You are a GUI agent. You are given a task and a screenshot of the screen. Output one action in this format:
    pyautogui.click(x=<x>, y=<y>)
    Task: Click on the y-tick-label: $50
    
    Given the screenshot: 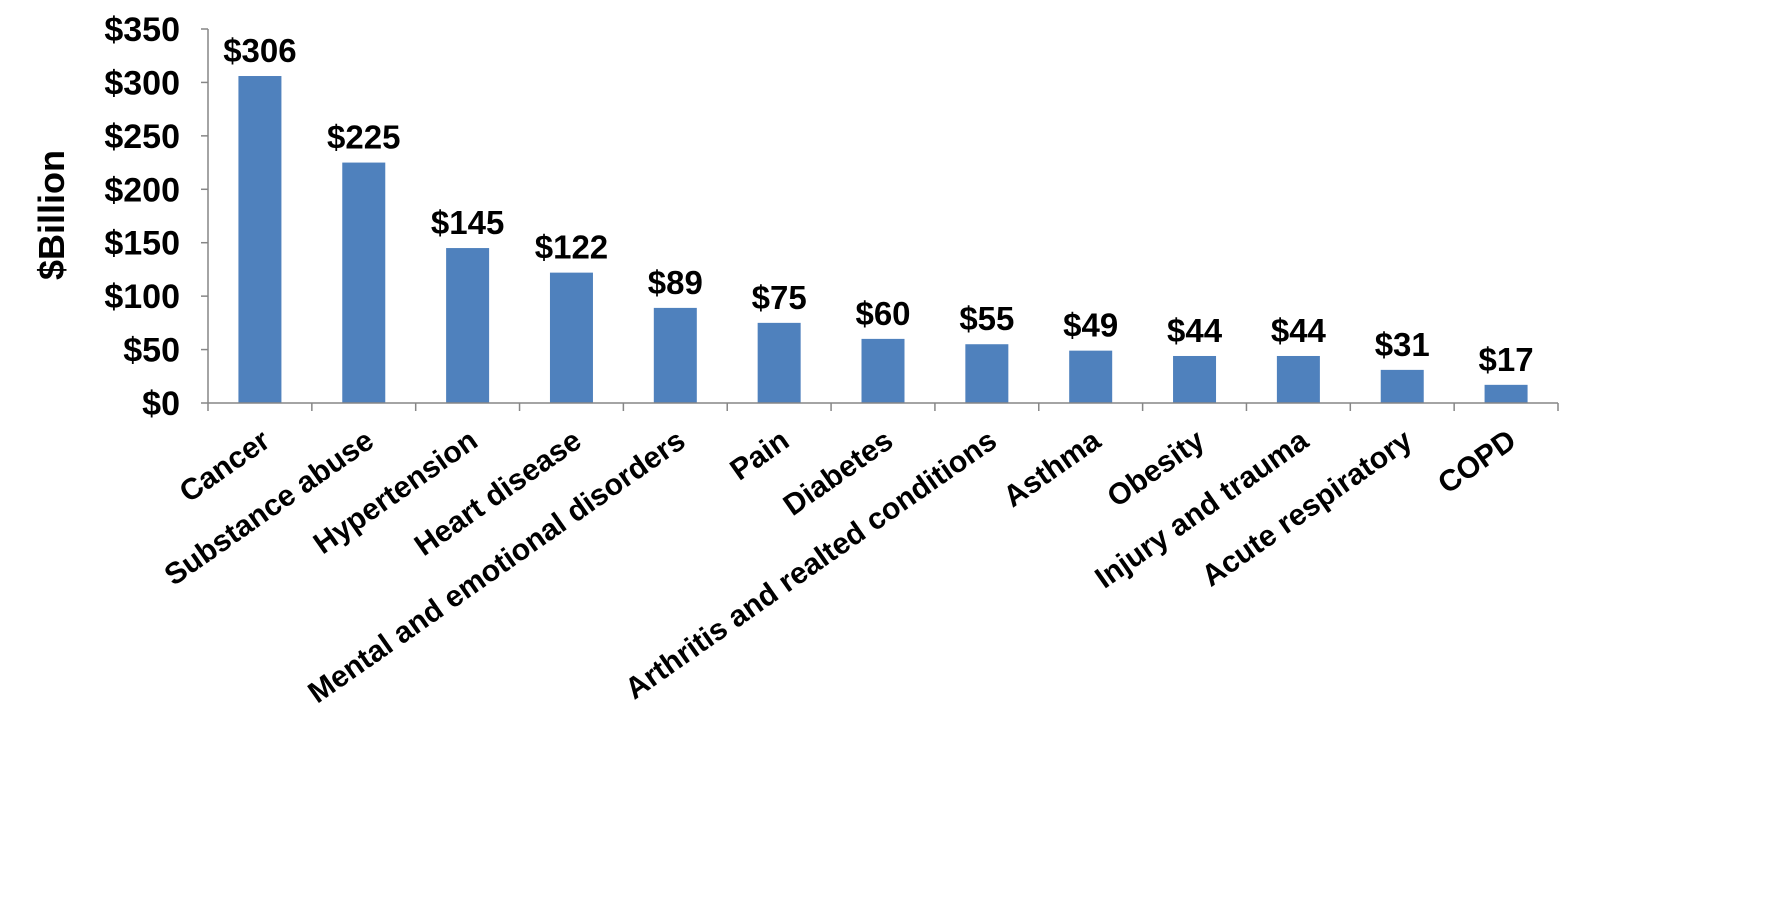 What is the action you would take?
    pyautogui.click(x=151, y=351)
    